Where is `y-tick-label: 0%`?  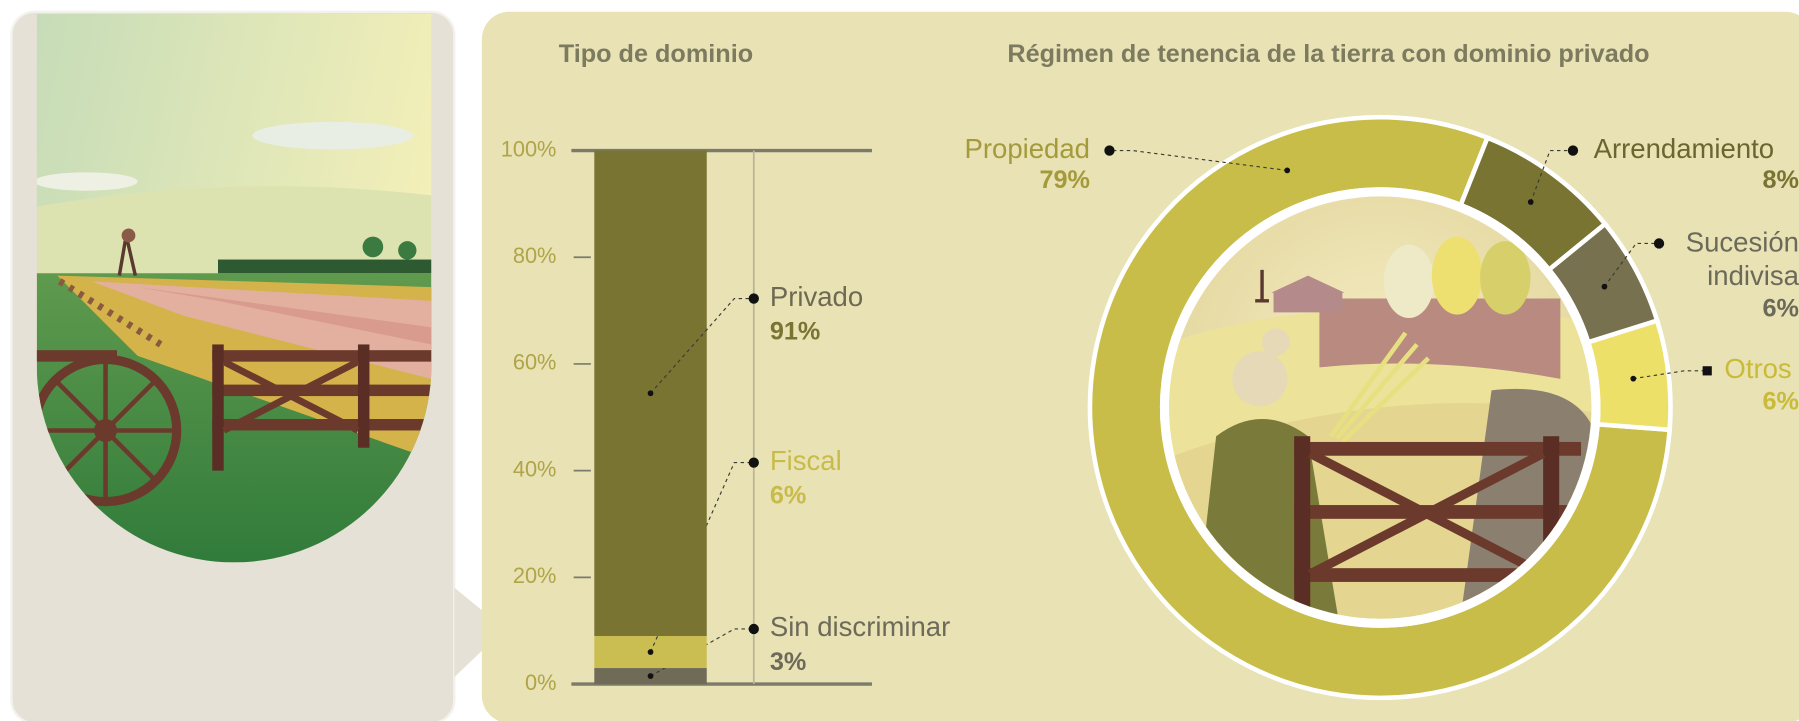
y-tick-label: 0% is located at coordinates (540, 682).